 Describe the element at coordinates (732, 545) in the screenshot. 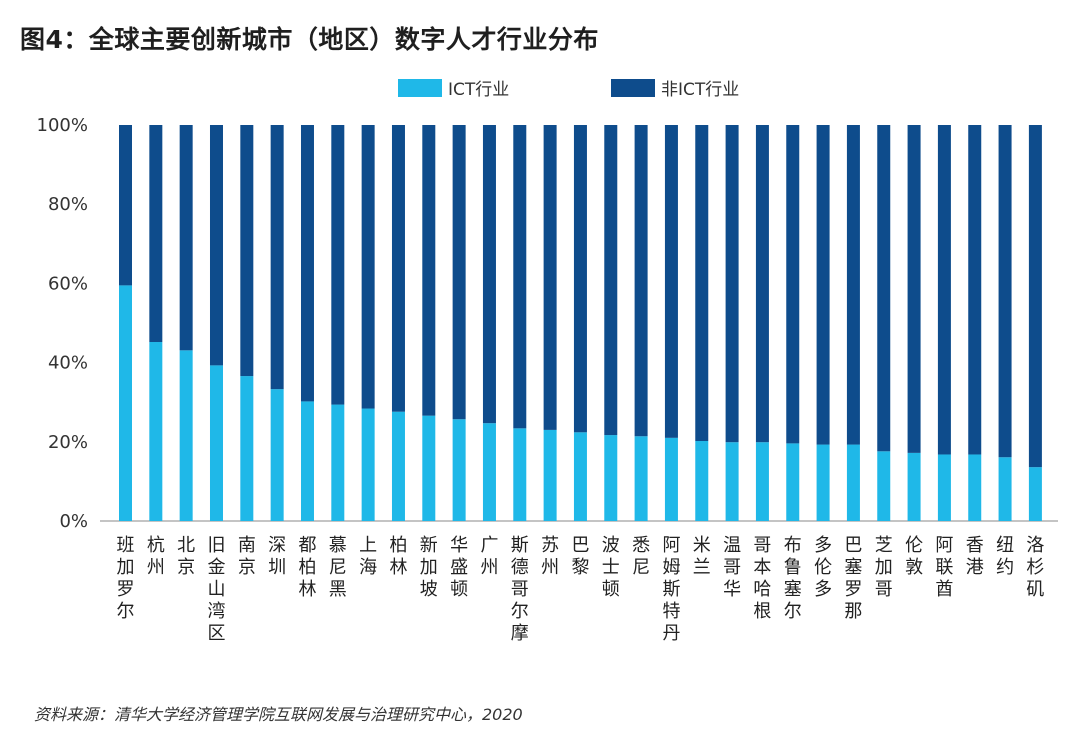

I see `category-label-char: 温` at that location.